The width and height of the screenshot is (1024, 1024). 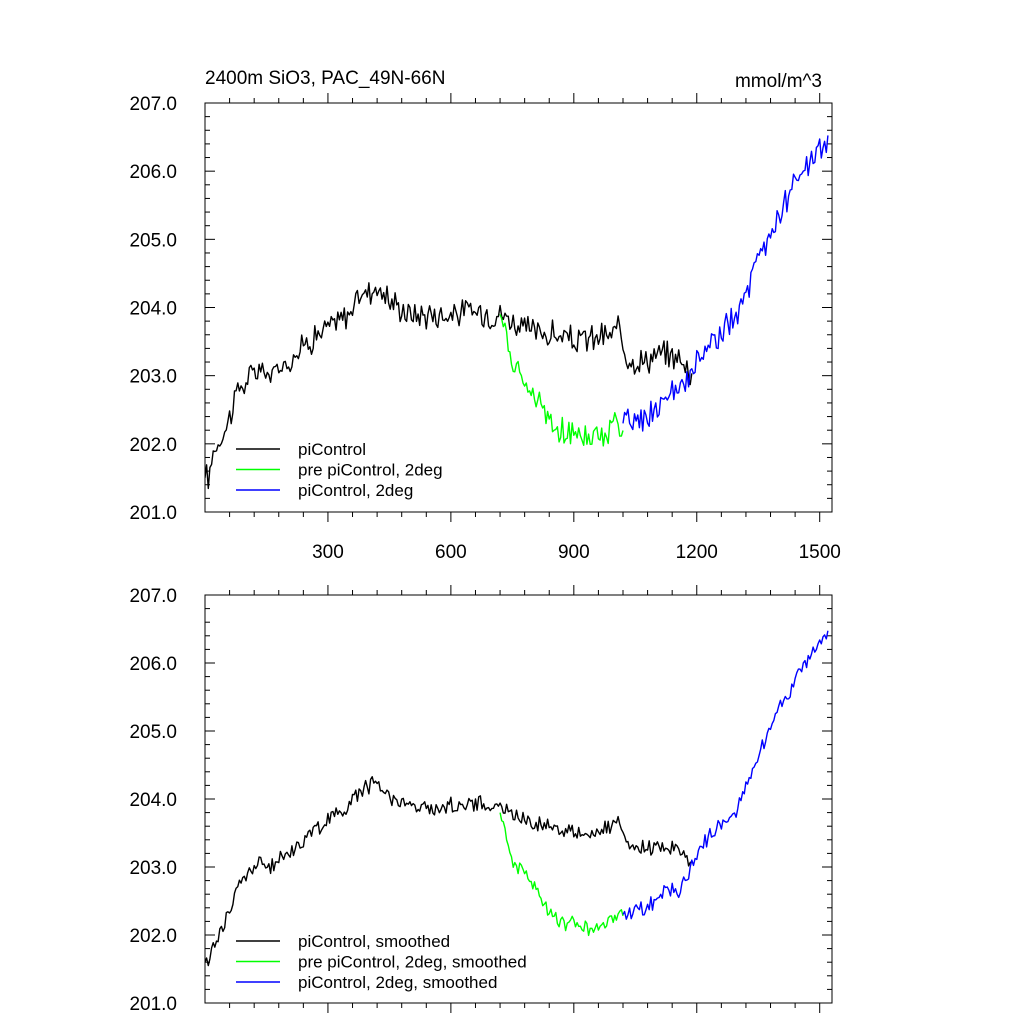 What do you see at coordinates (561, 874) in the screenshot?
I see `series-line-pre-picontrol-2deg-smoothed` at bounding box center [561, 874].